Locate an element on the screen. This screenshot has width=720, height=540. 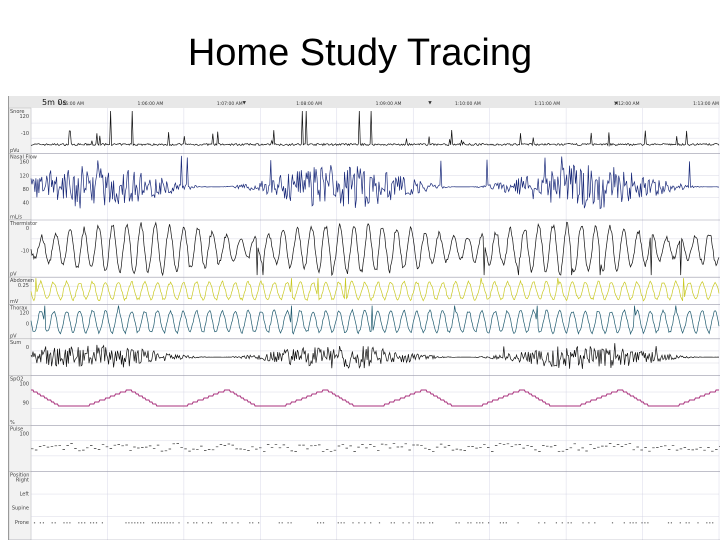
channel-tick-thermistor-0: 0 is located at coordinates (27, 229).